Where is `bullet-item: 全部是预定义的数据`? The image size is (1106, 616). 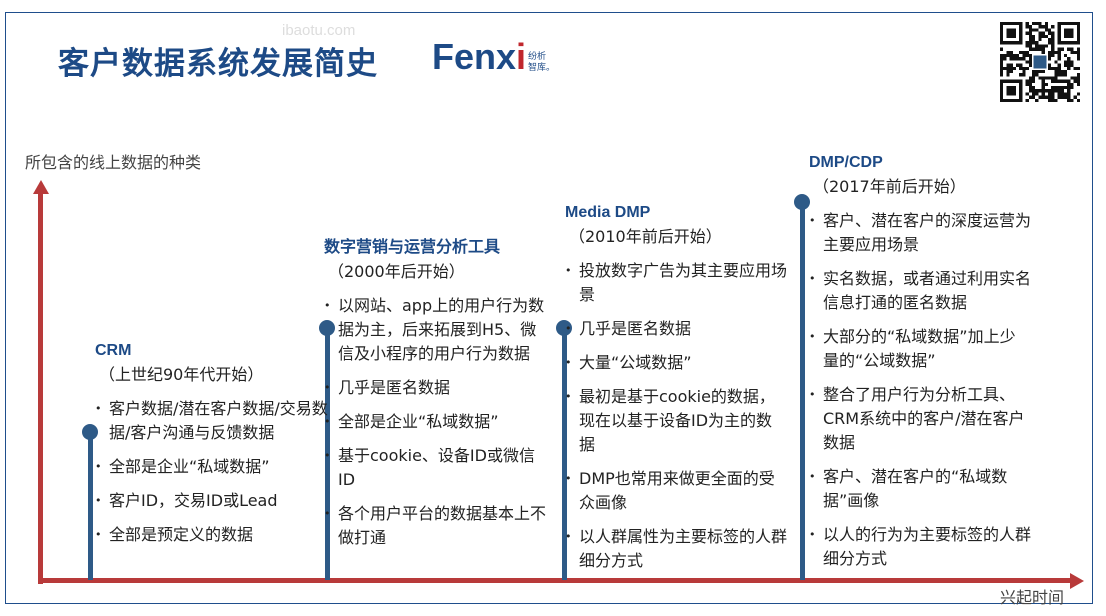 bullet-item: 全部是预定义的数据 is located at coordinates (213, 535).